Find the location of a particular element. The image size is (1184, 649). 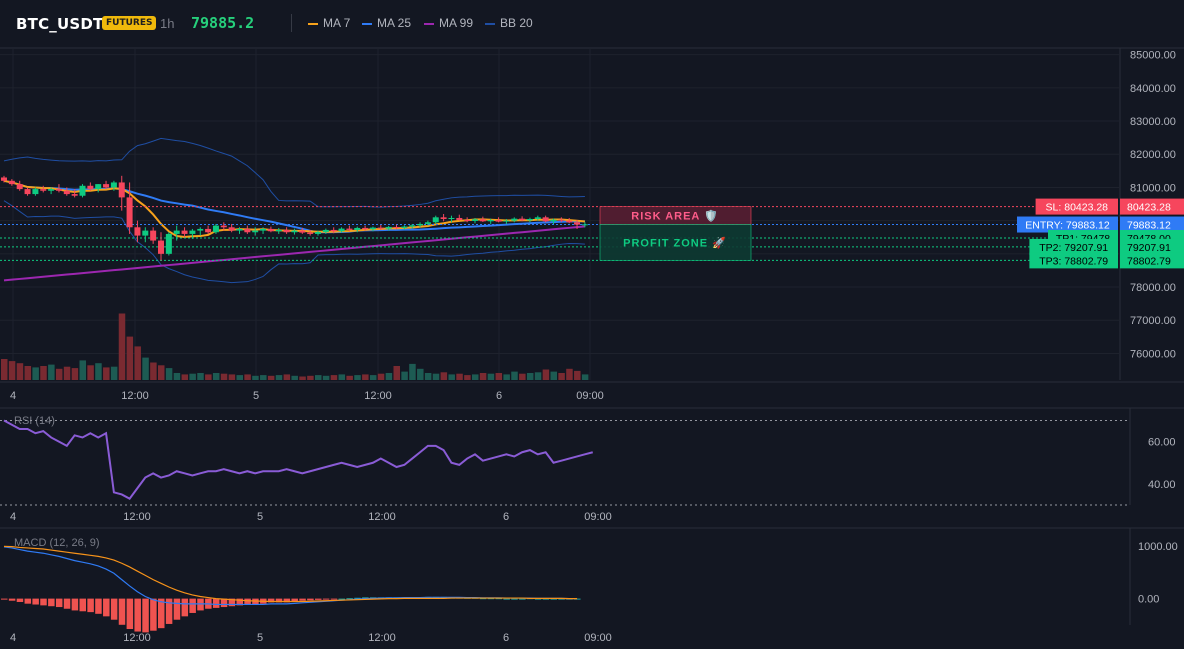

legend-ma99: MA 99 is located at coordinates (448, 23).